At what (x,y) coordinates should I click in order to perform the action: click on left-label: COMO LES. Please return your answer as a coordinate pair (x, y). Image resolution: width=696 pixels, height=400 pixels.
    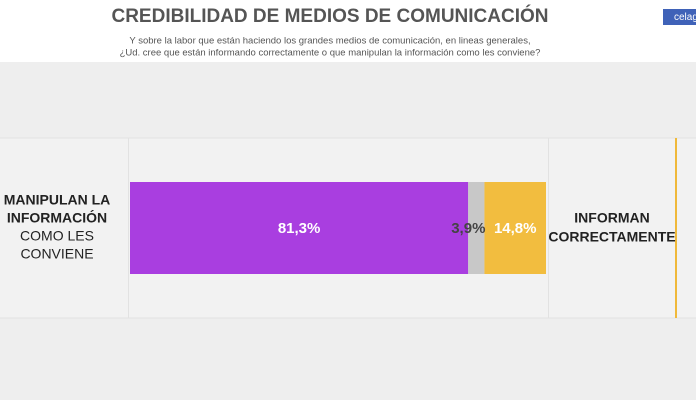
    Looking at the image, I should click on (57, 236).